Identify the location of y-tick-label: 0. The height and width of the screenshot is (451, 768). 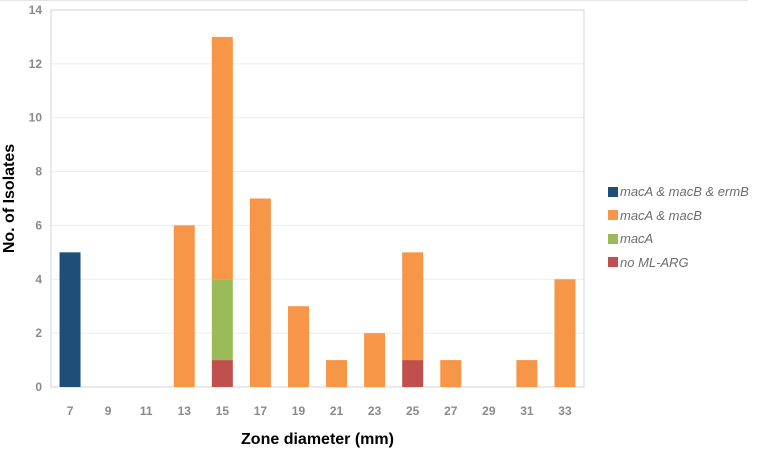
(38, 387).